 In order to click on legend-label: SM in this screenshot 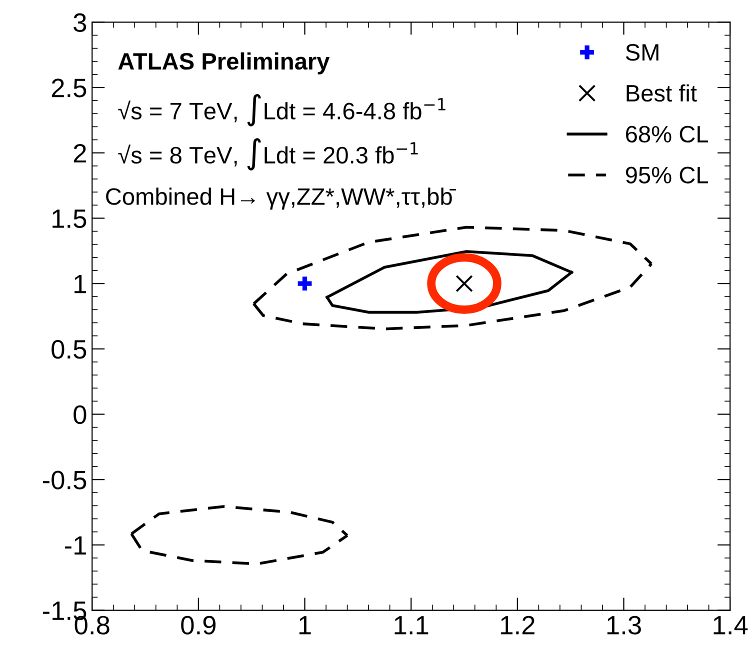, I will do `click(642, 52)`.